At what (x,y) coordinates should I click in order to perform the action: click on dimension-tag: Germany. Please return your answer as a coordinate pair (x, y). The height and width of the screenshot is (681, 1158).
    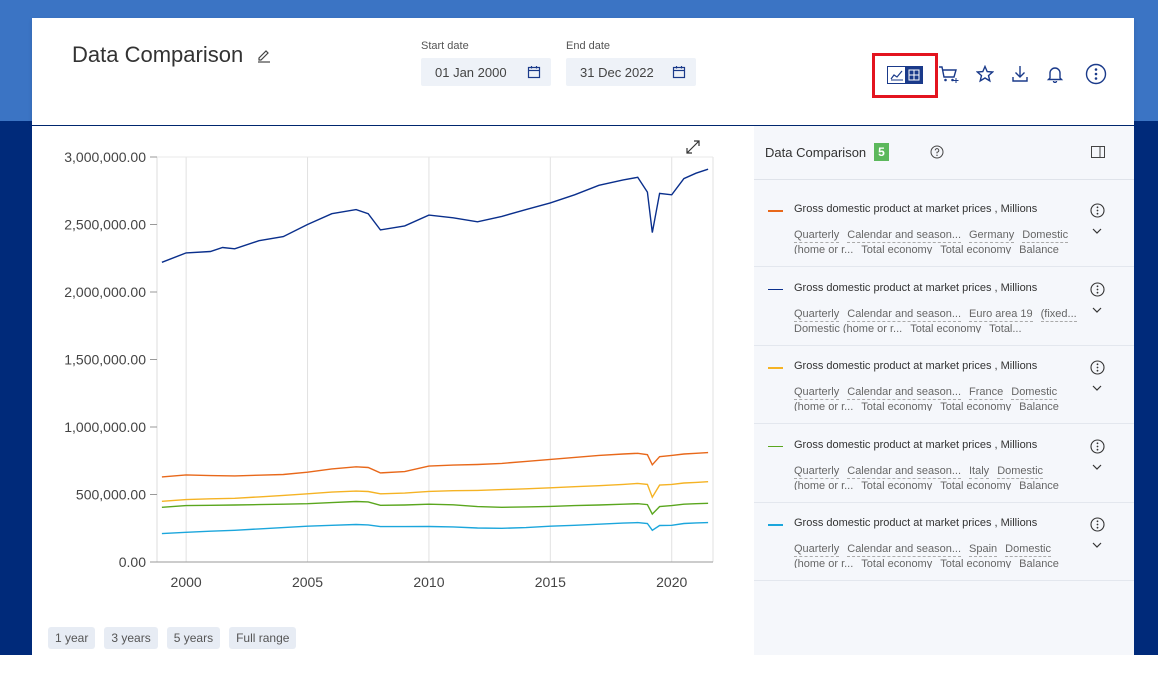
    Looking at the image, I should click on (992, 236).